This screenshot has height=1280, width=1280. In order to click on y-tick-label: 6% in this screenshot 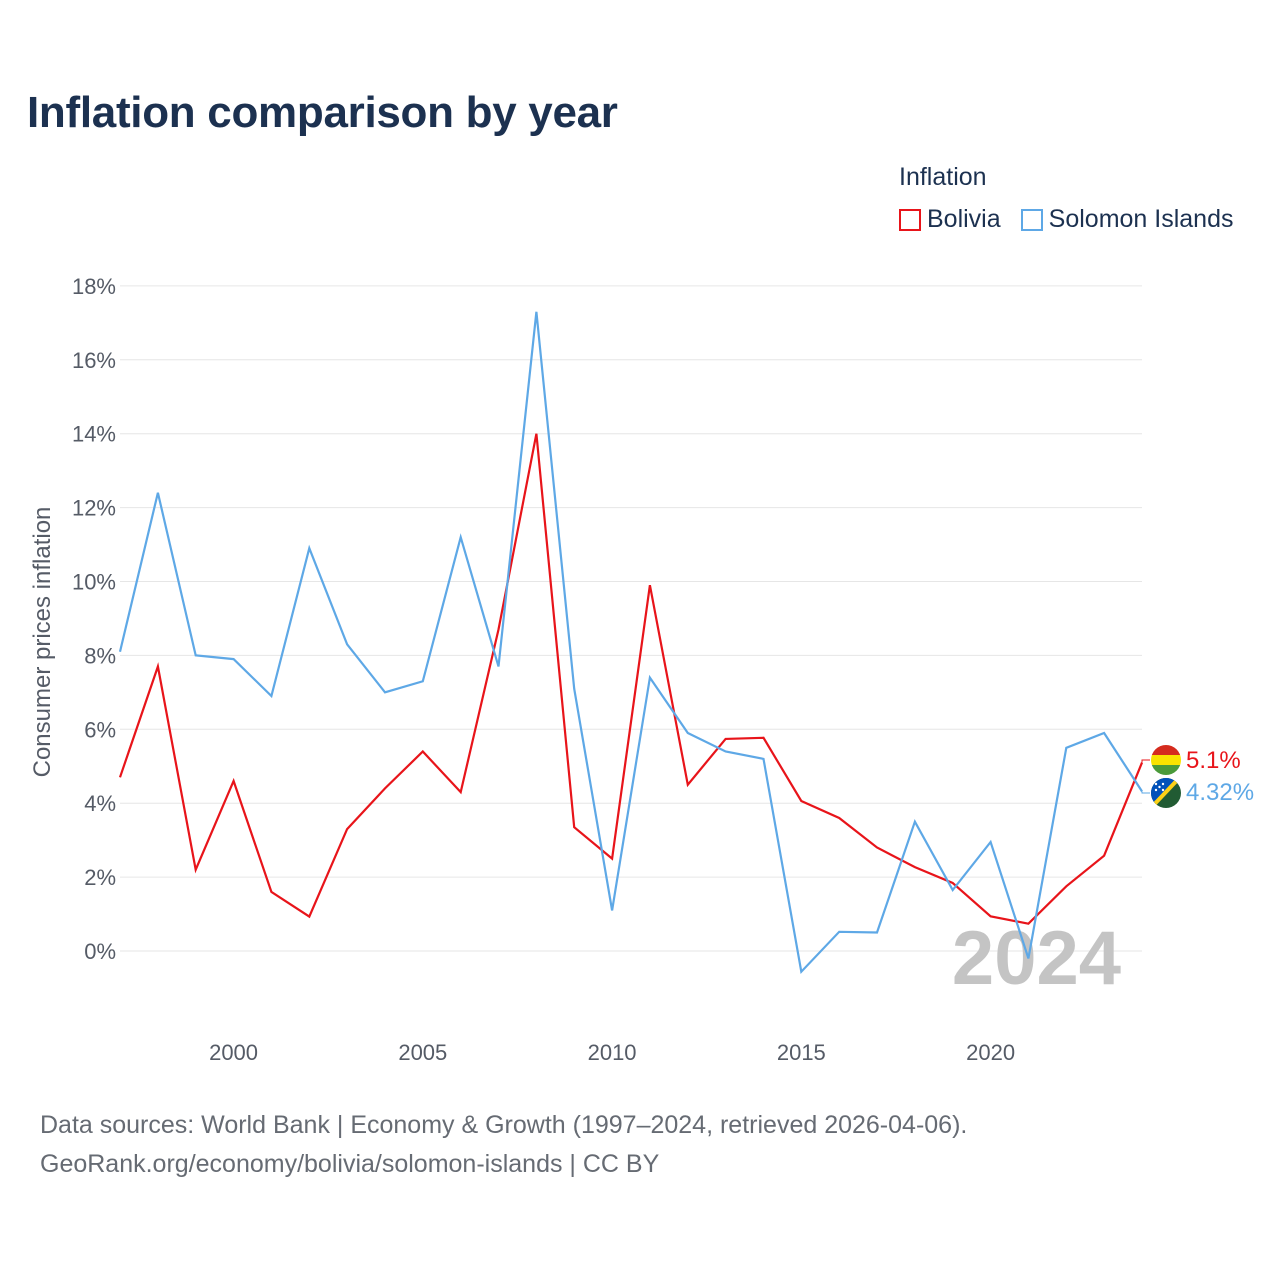, I will do `click(100, 729)`.